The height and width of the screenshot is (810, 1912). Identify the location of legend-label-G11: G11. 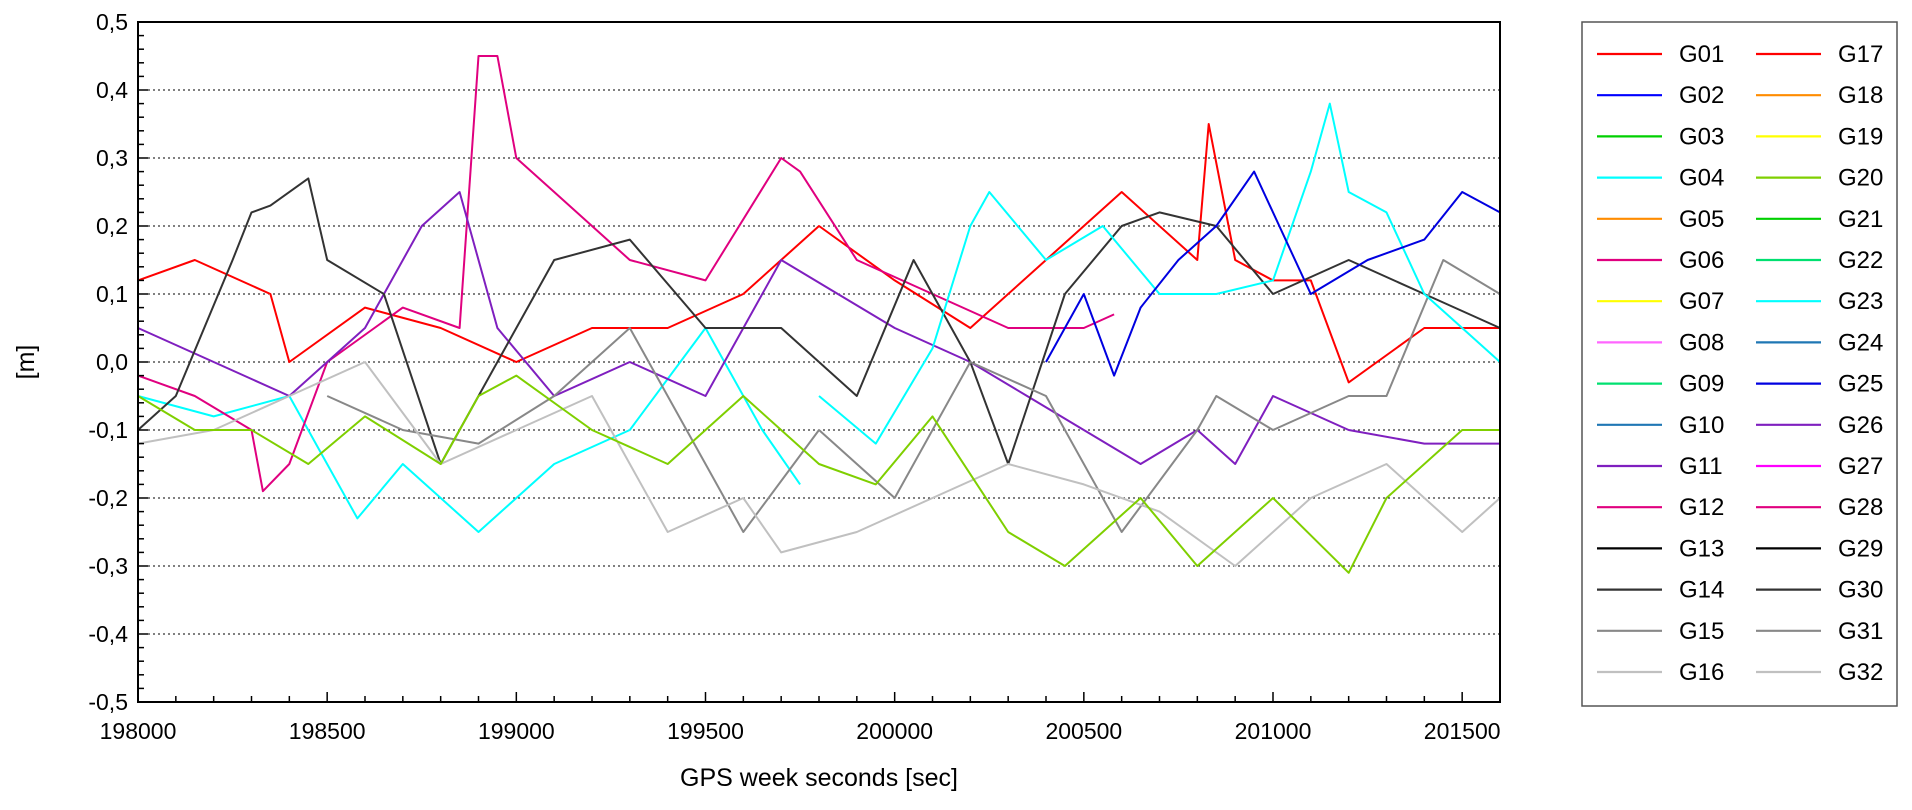
(1701, 466).